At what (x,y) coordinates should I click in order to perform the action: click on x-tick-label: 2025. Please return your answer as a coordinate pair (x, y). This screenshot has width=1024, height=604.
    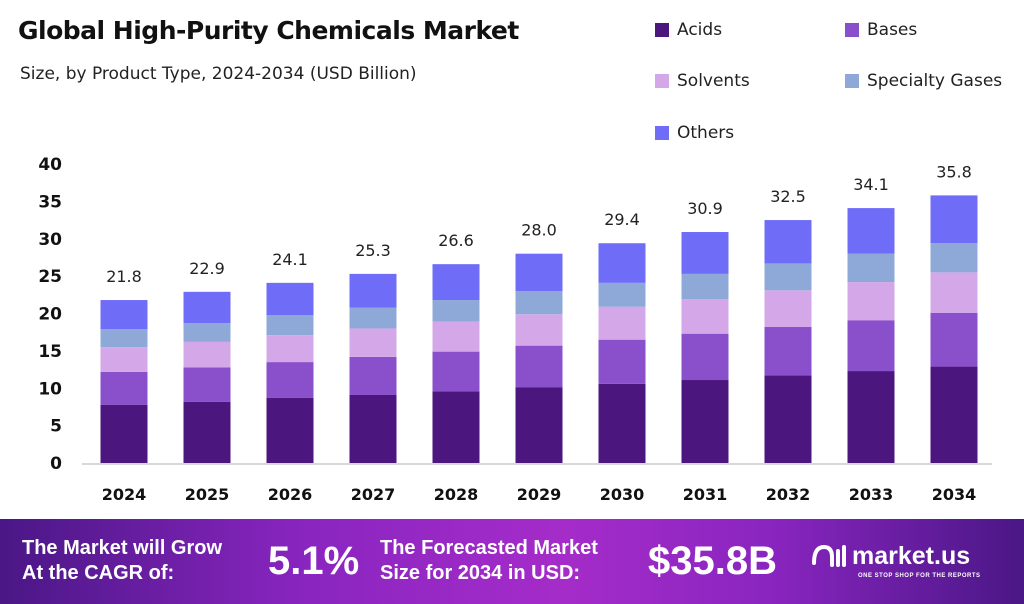
    Looking at the image, I should click on (207, 494).